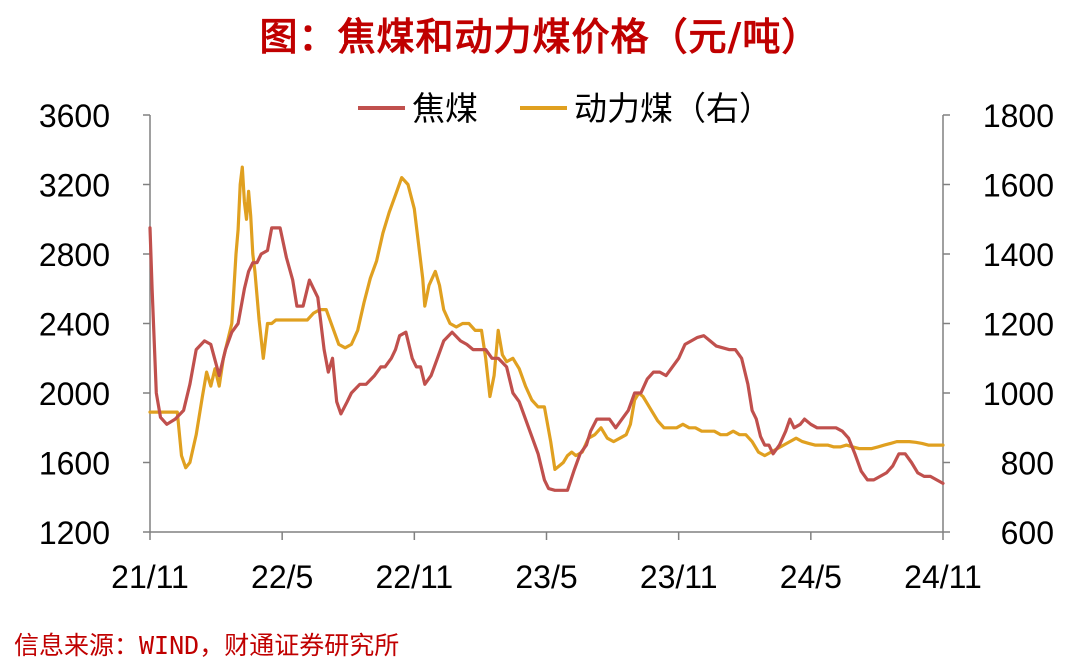 This screenshot has height=666, width=1080. I want to click on legend-label-thermal: 动力煤（右）, so click(673, 108).